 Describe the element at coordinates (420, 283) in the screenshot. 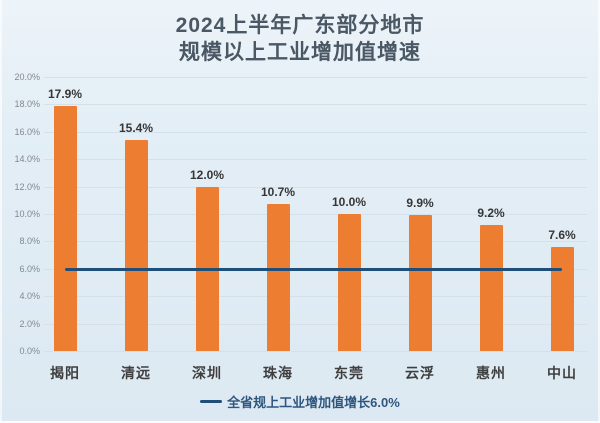

I see `bar-云浮` at that location.